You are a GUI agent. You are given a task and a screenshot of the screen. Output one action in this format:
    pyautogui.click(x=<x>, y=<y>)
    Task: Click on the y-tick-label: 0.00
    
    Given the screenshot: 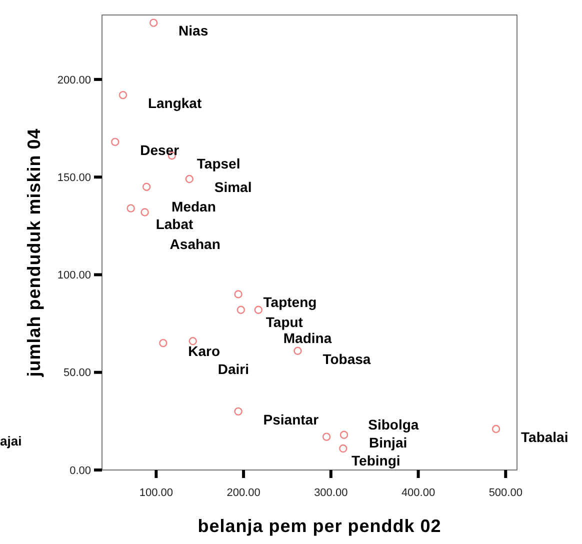 What is the action you would take?
    pyautogui.click(x=80, y=470)
    